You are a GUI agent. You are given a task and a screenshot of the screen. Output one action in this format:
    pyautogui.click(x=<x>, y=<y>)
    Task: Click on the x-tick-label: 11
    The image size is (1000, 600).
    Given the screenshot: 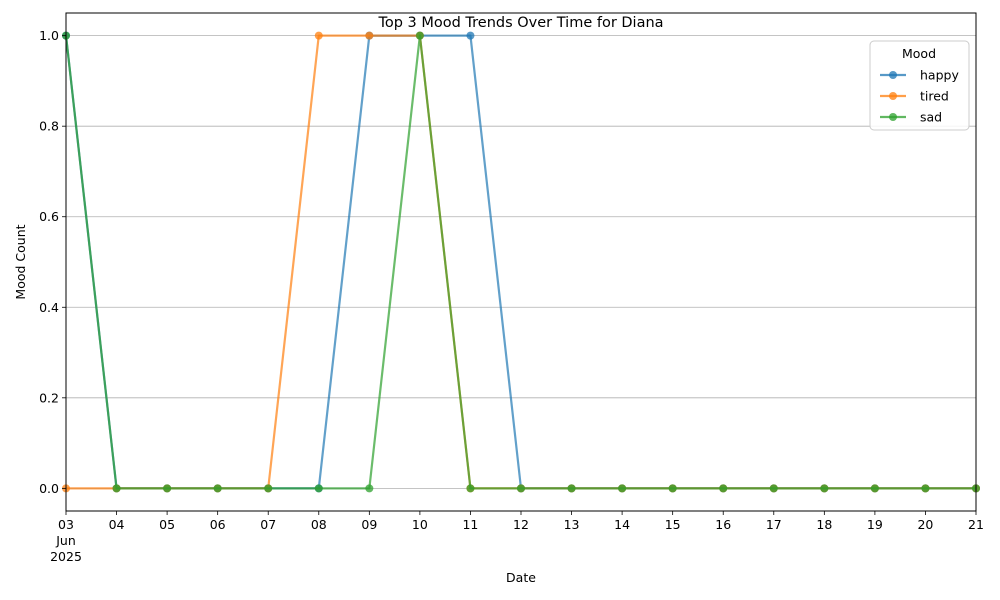 What is the action you would take?
    pyautogui.click(x=470, y=524)
    